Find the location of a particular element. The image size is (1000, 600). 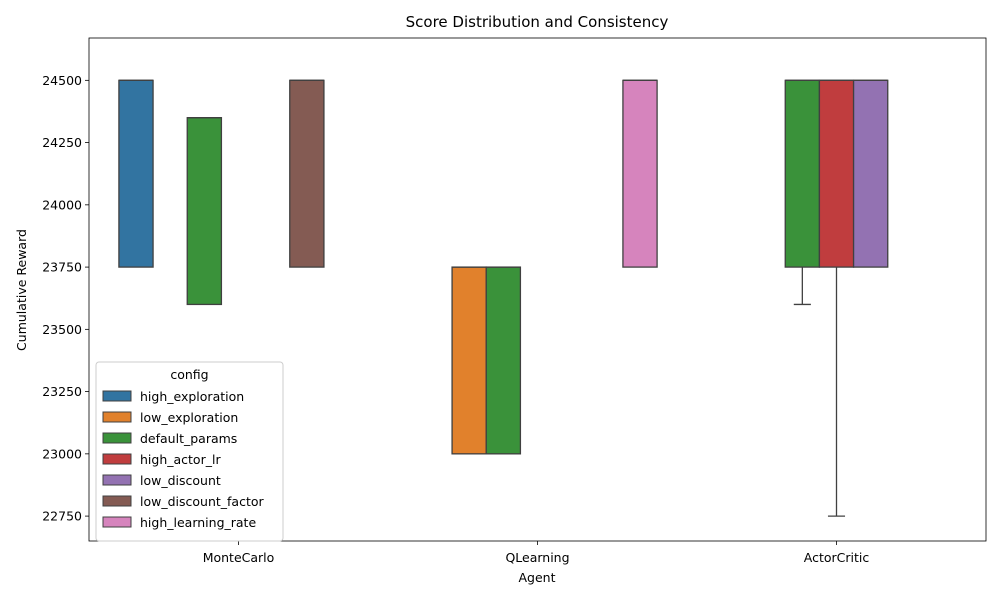

legend-entry-label: low_discount_factor is located at coordinates (202, 501).